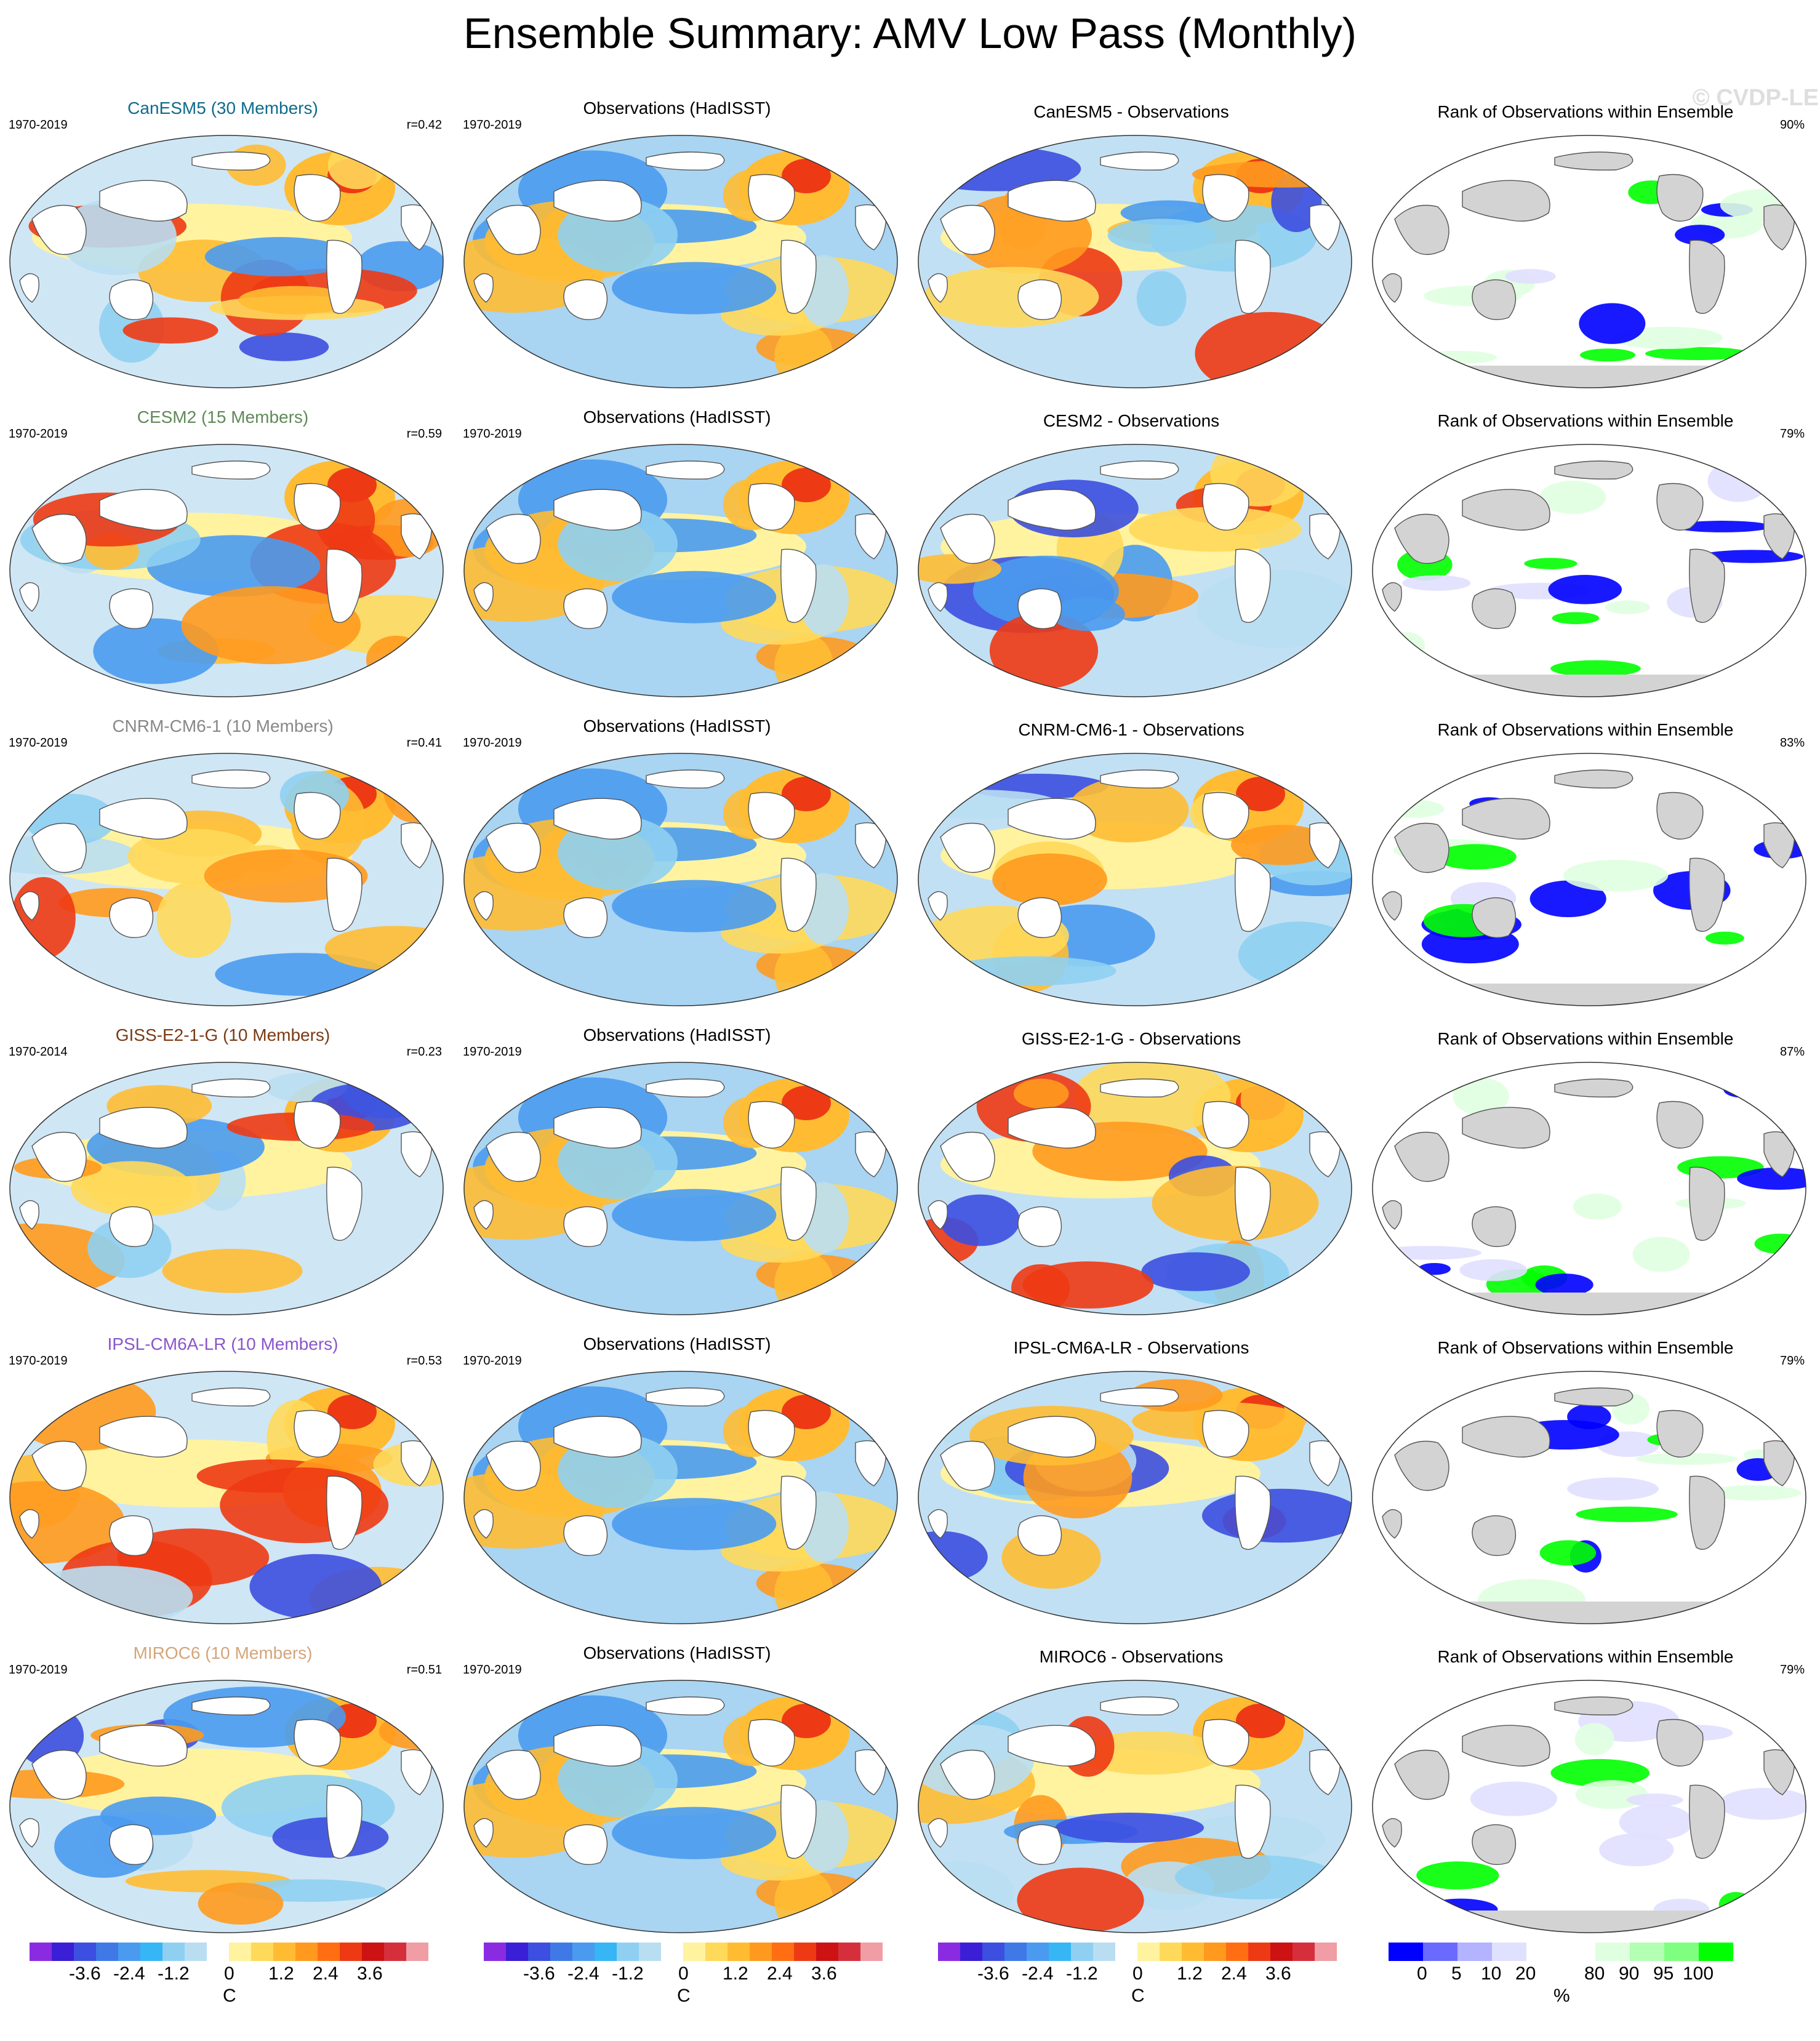 This screenshot has height=2041, width=1820. What do you see at coordinates (1756, 98) in the screenshot?
I see `watermark: © CVDP-LE` at bounding box center [1756, 98].